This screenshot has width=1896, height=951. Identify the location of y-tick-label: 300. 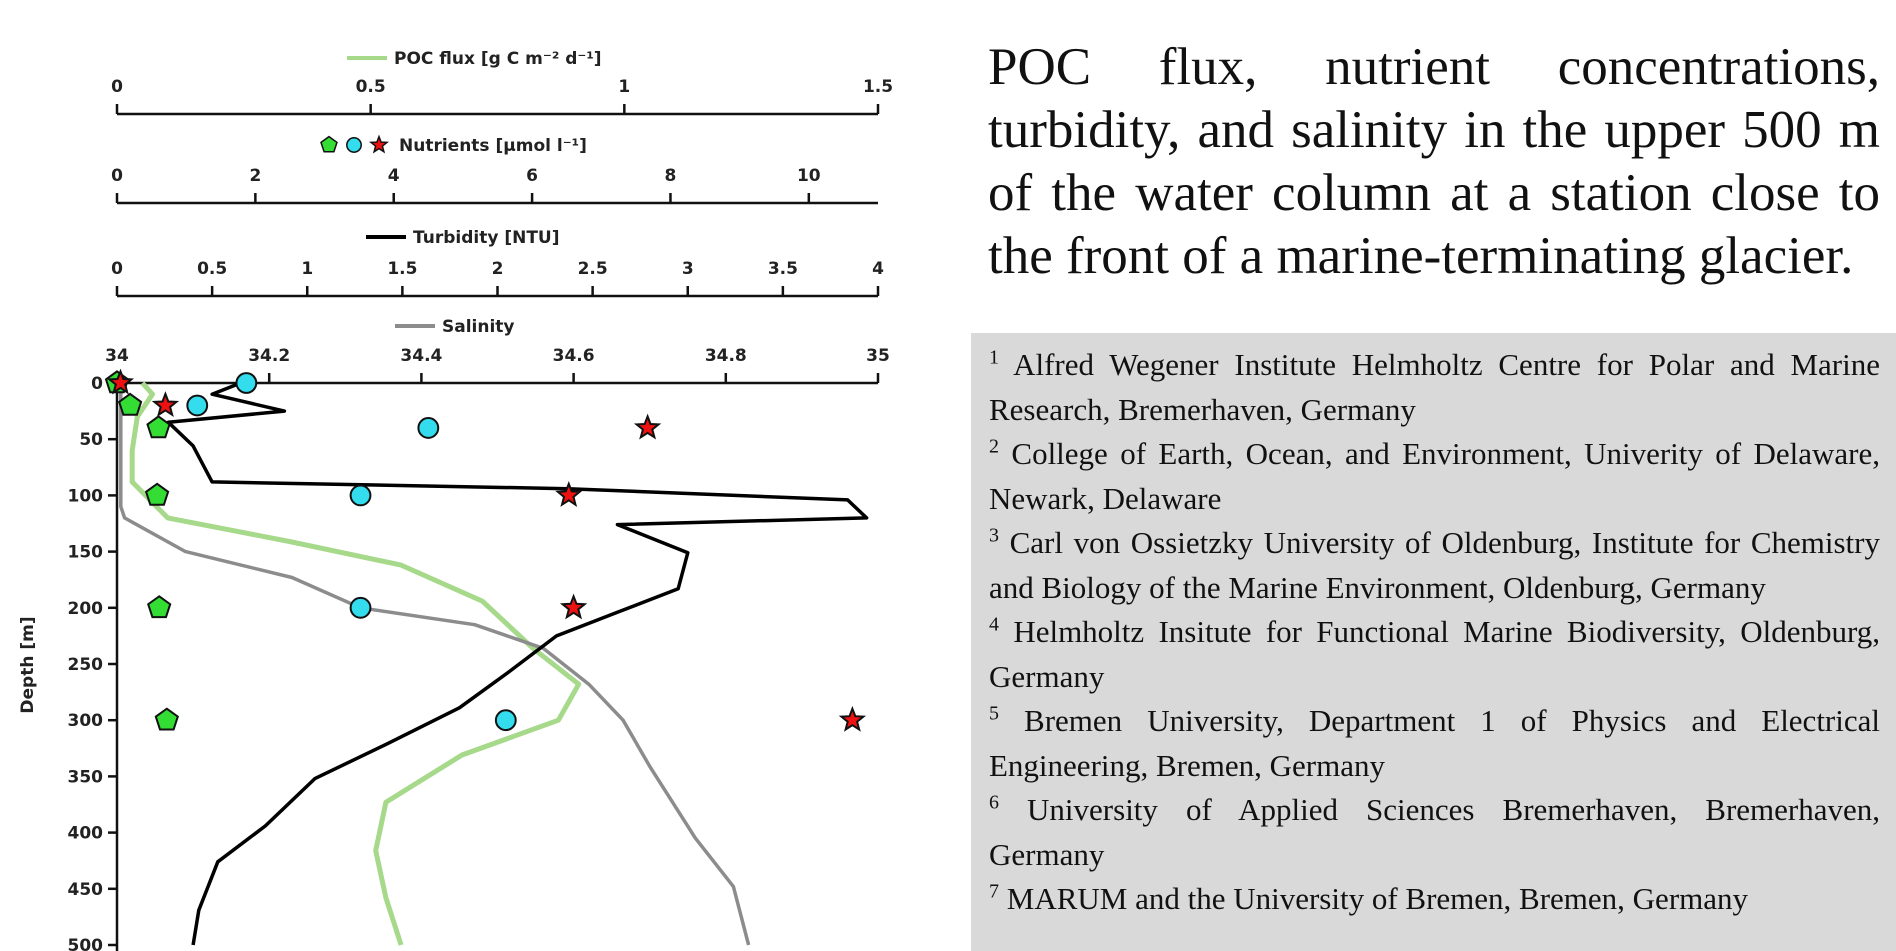
(86, 721).